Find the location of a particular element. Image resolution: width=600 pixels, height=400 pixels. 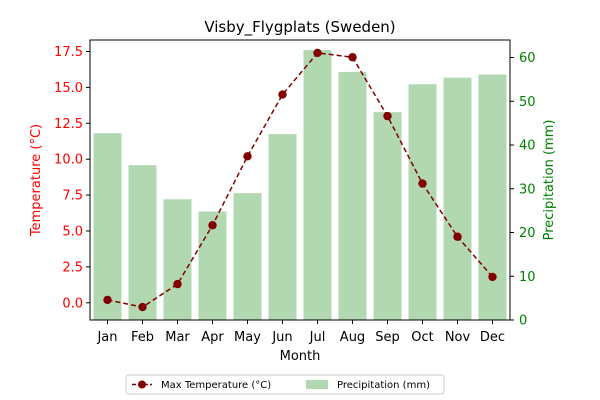

precipitation-tick-label: 40 is located at coordinates (527, 146).